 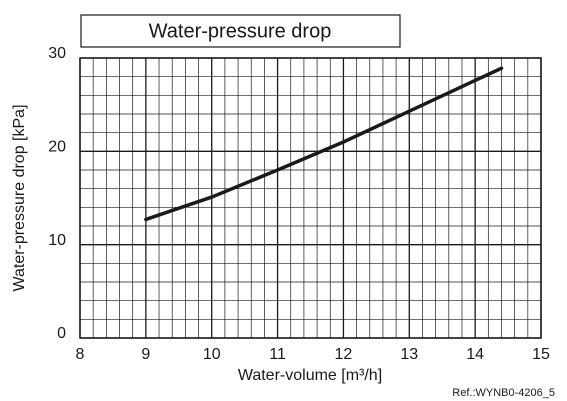 I want to click on x-tick-label: 11, so click(x=277, y=354).